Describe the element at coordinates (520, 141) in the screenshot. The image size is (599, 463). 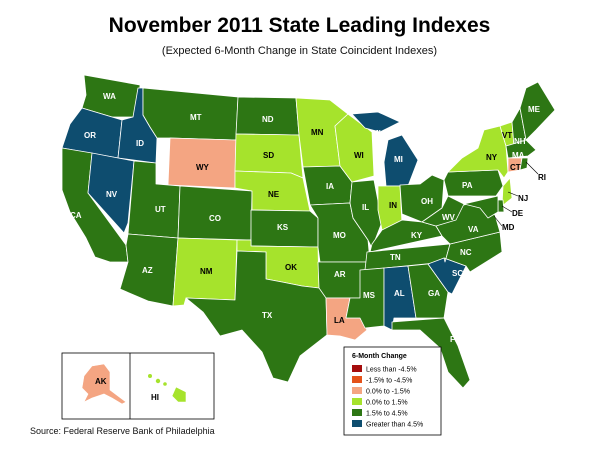
I see `label-nh: NH` at that location.